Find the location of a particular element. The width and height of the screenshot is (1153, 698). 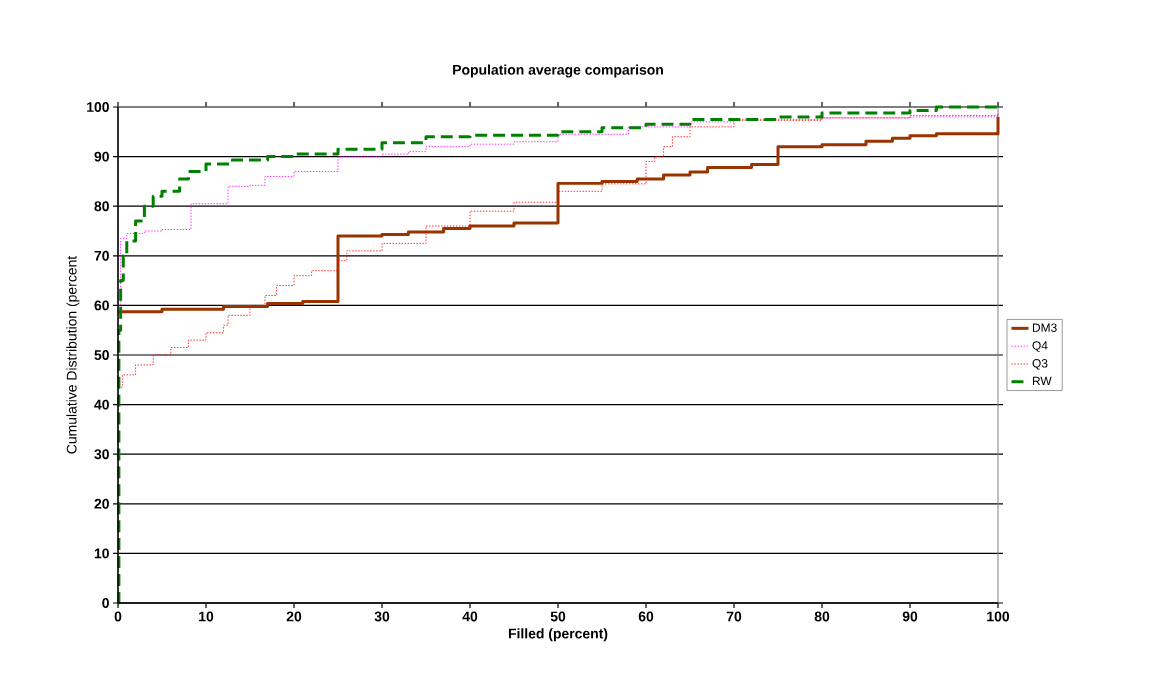

x-tick-label: 40 is located at coordinates (470, 616).